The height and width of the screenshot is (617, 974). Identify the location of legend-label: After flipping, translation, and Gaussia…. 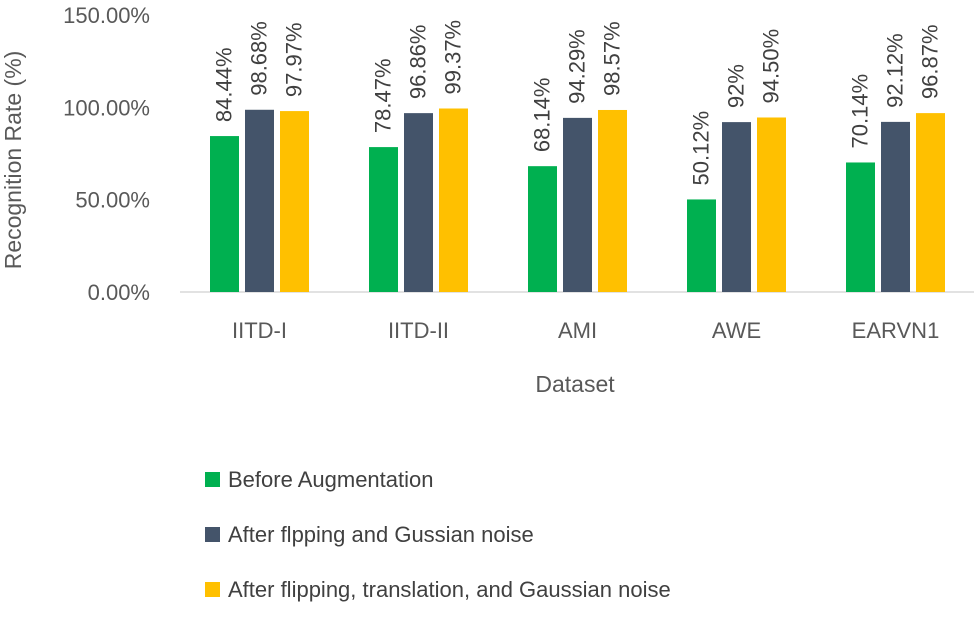
(449, 589).